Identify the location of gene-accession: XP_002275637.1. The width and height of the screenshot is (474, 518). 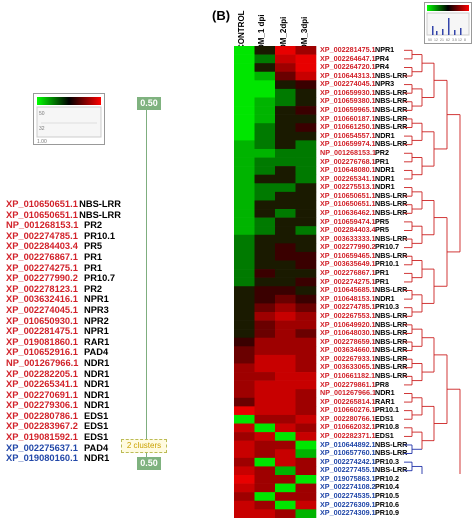
(42, 447).